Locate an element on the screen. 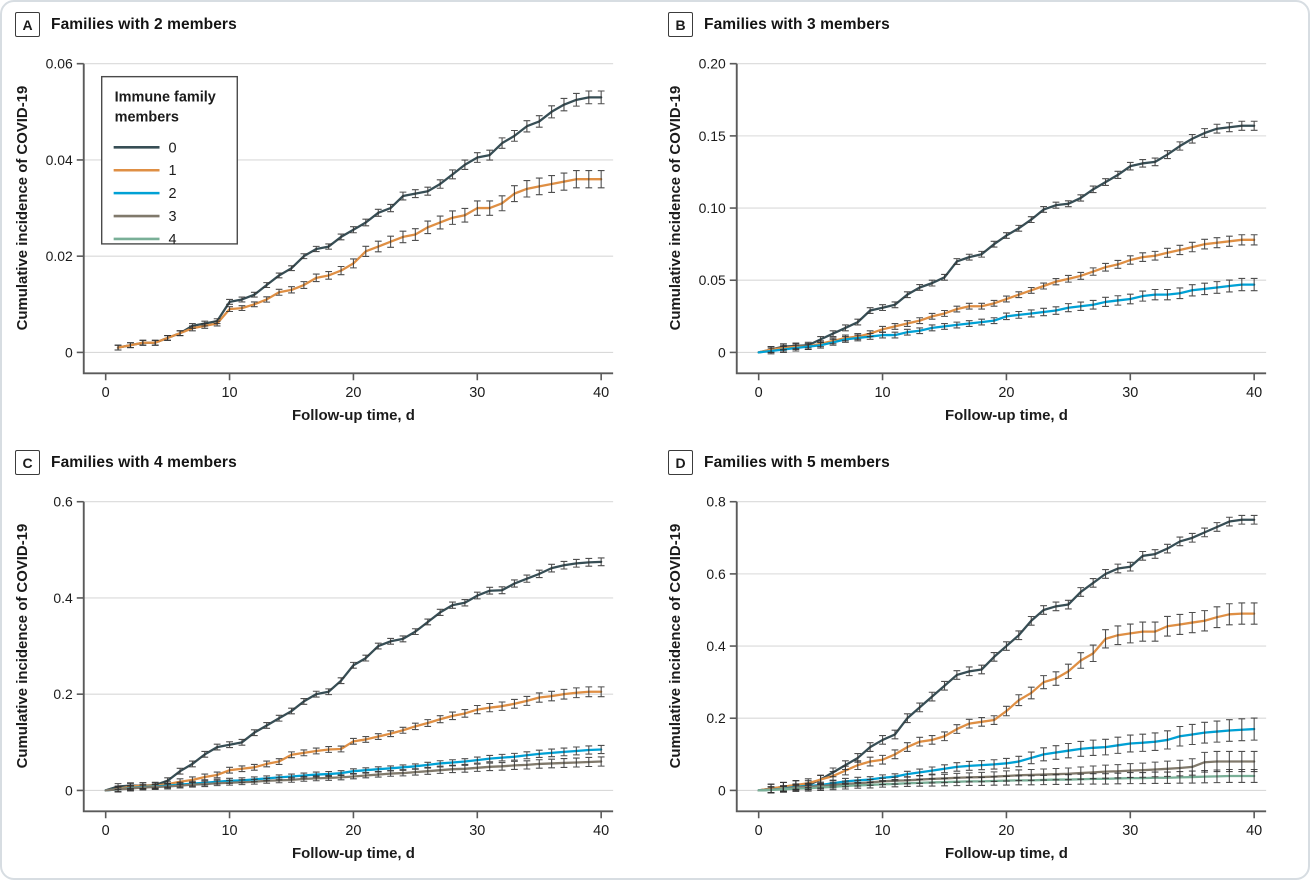 This screenshot has height=880, width=1310. legend: Immune family members 0 1 2 3 4 is located at coordinates (169, 161).